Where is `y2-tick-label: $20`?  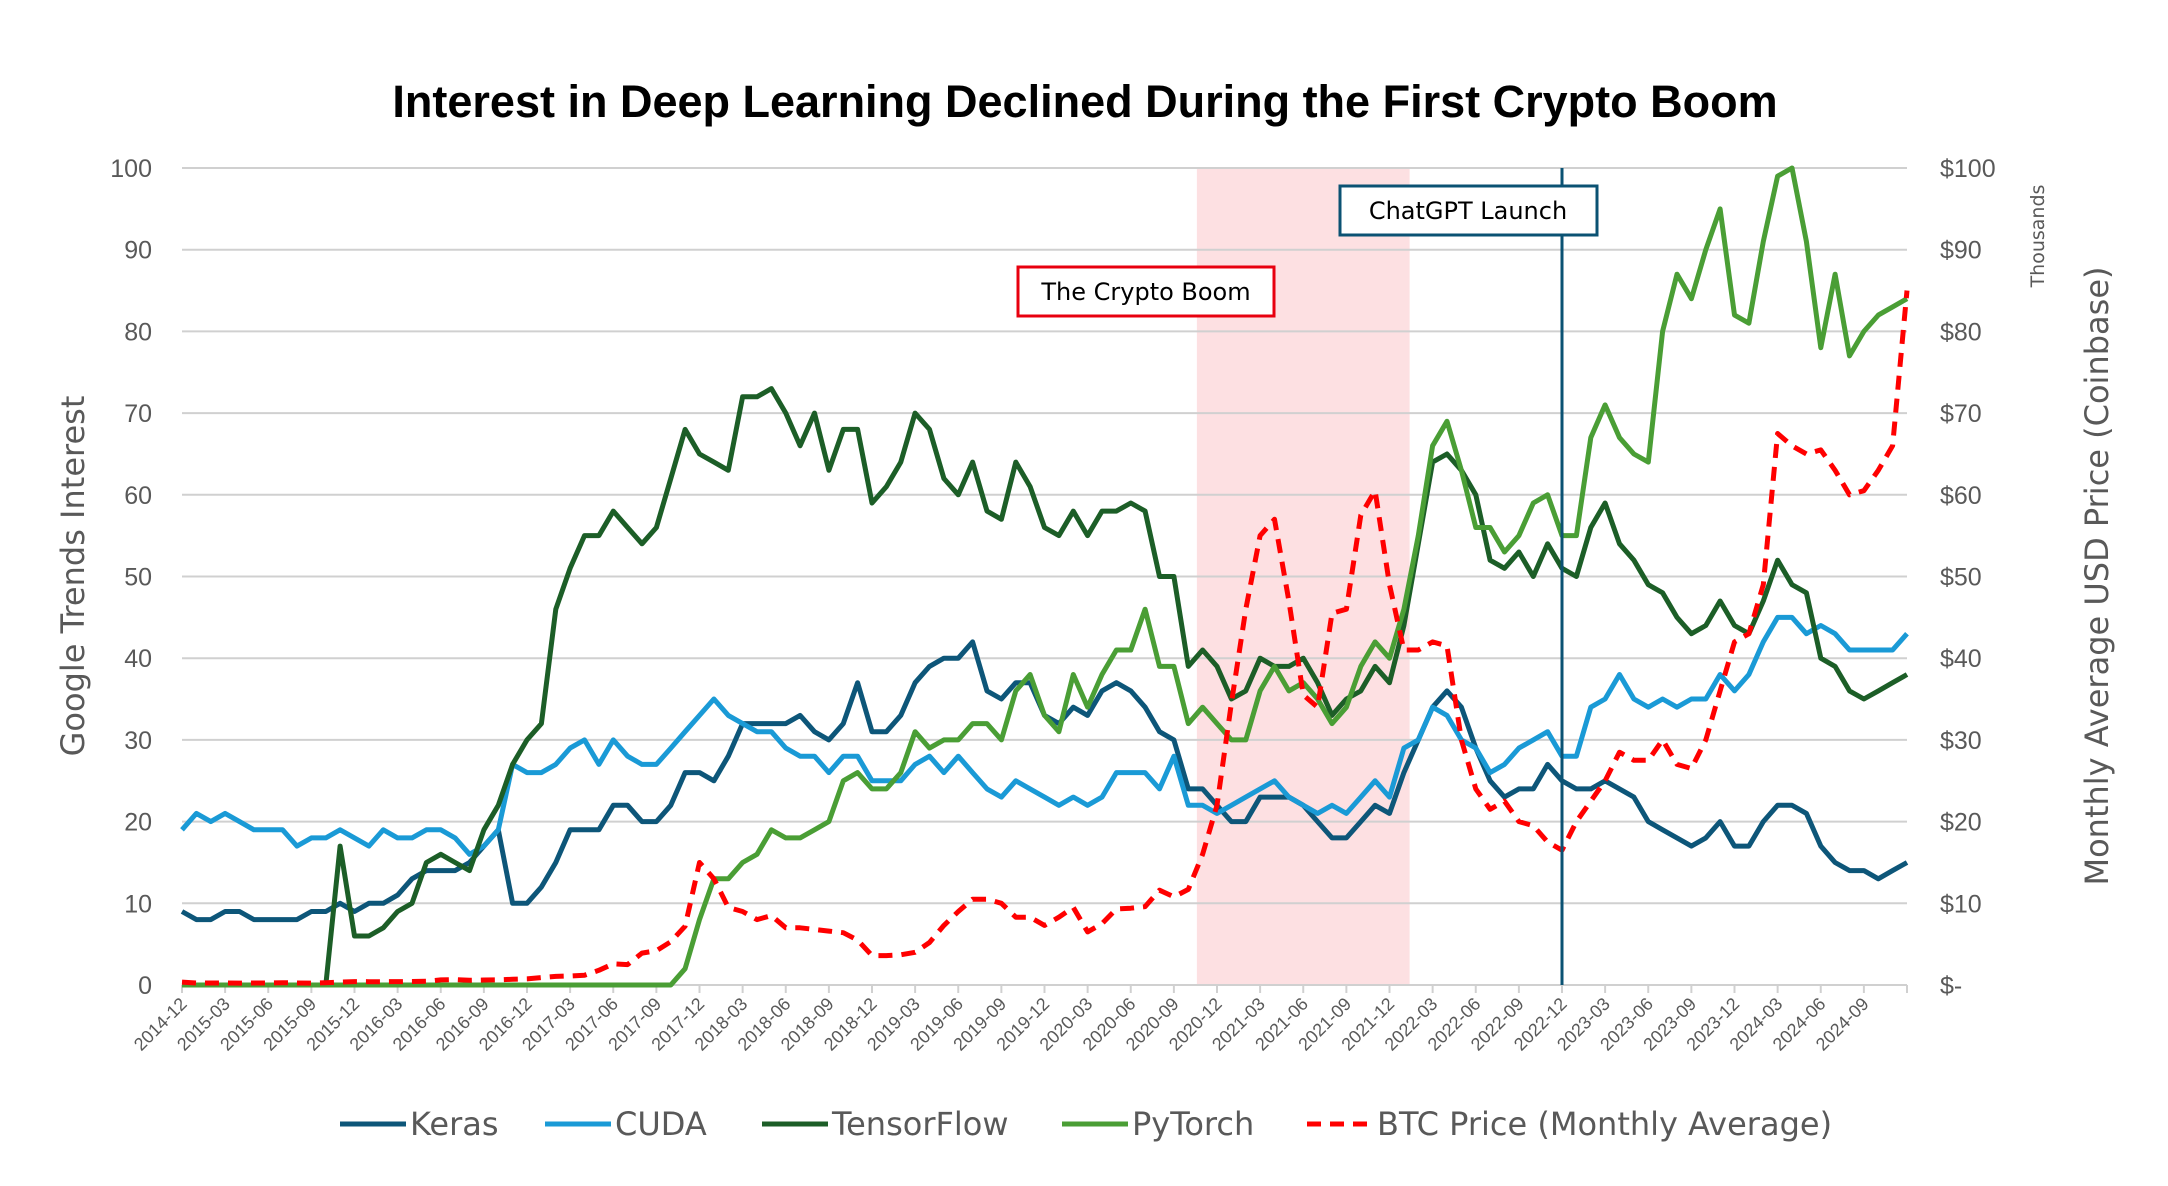 y2-tick-label: $20 is located at coordinates (1961, 823).